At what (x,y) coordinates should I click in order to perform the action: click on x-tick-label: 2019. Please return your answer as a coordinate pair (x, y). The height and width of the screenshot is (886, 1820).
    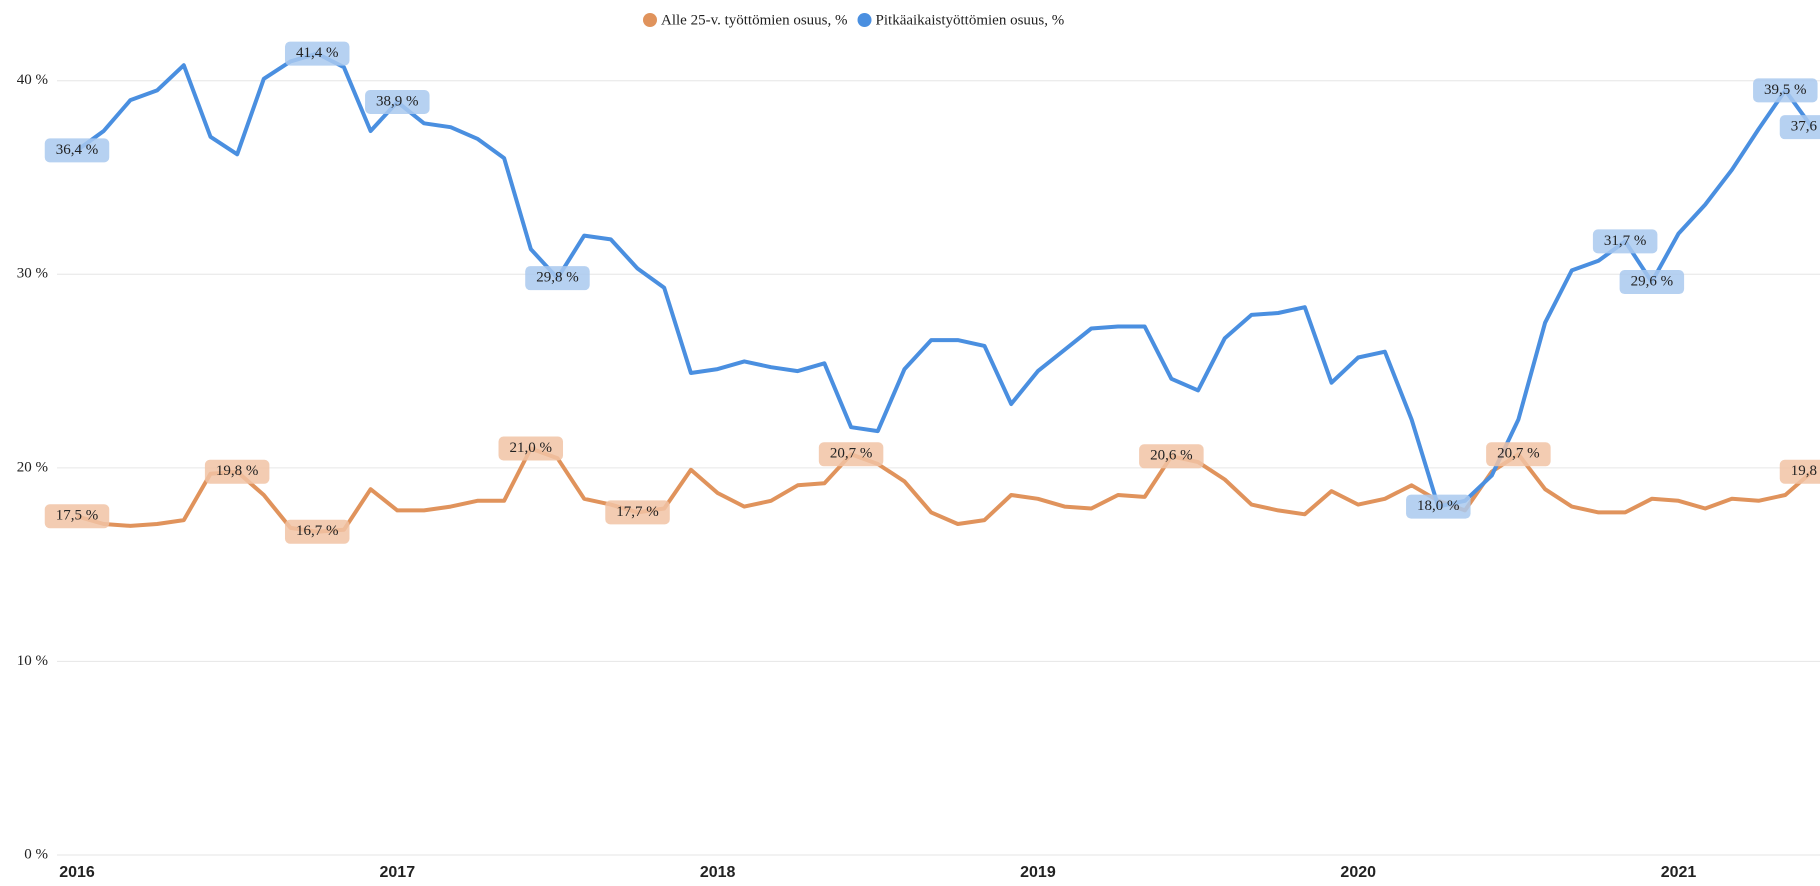
    Looking at the image, I should click on (1038, 872).